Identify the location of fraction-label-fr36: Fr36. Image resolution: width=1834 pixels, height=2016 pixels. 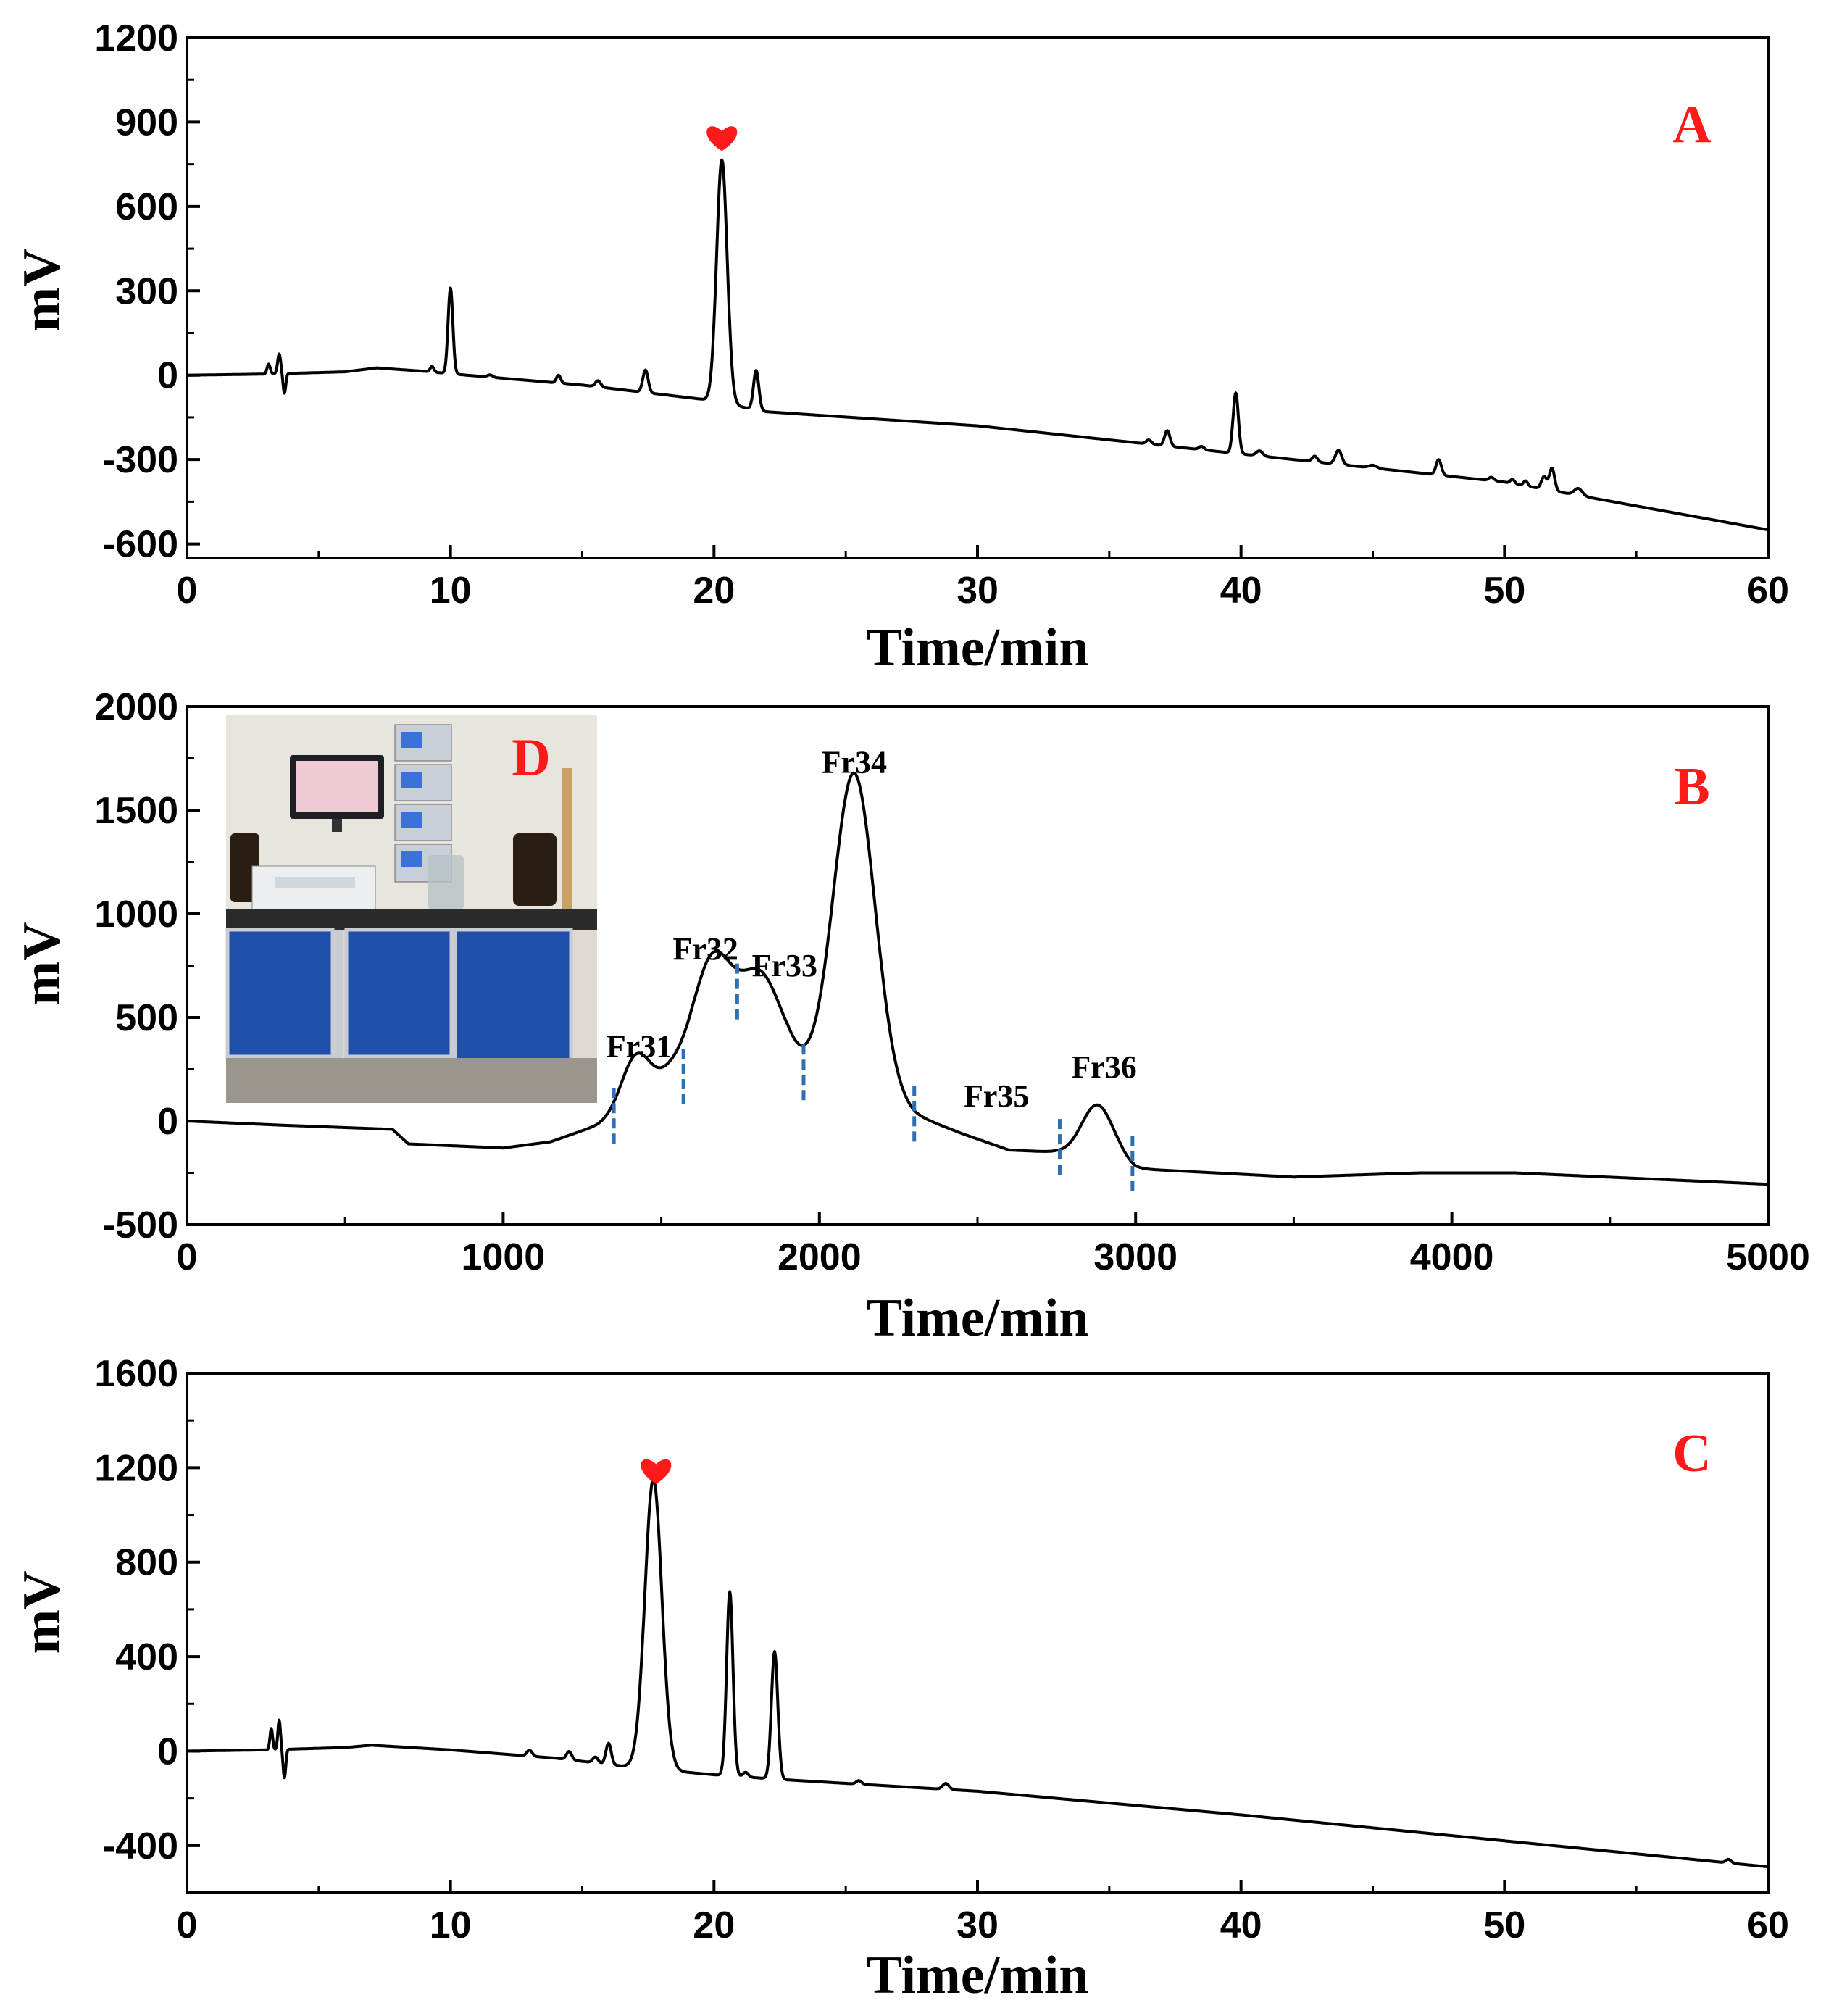
(1103, 1067).